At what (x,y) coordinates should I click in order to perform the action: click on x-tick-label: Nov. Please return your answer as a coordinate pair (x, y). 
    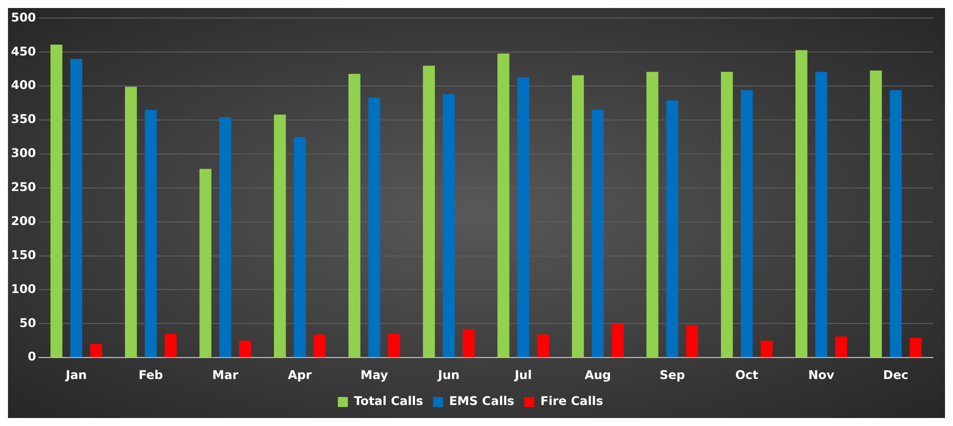
    Looking at the image, I should click on (821, 375).